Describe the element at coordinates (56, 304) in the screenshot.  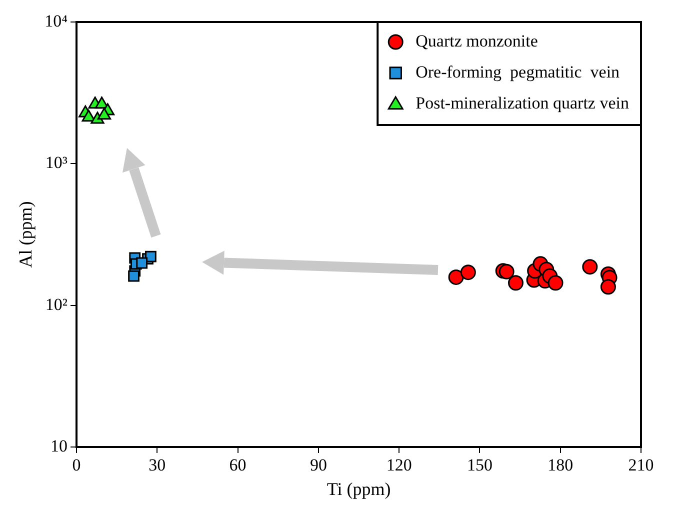
I see `y-tick-label: 10²` at that location.